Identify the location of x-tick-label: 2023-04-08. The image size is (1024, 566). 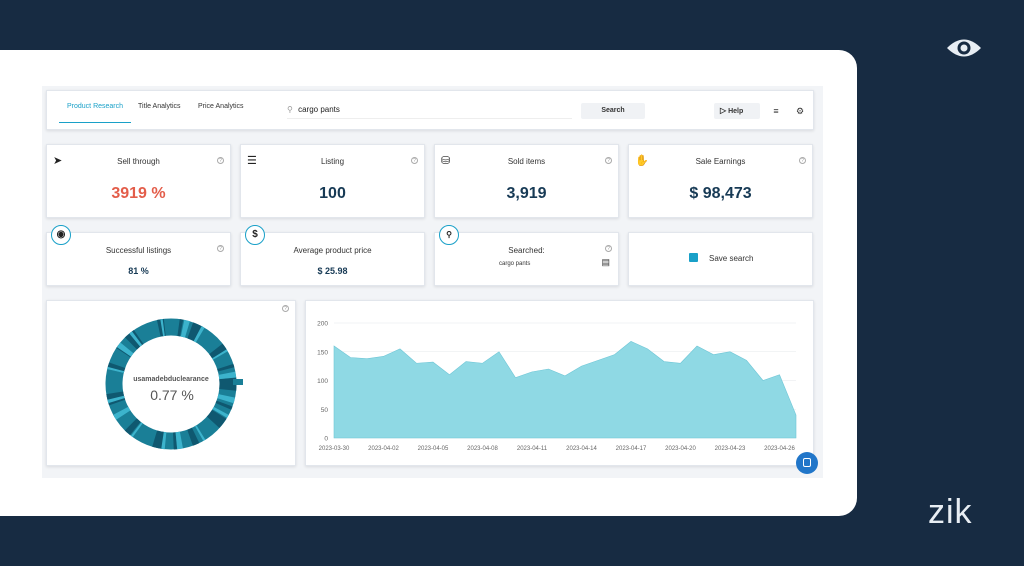
(482, 449).